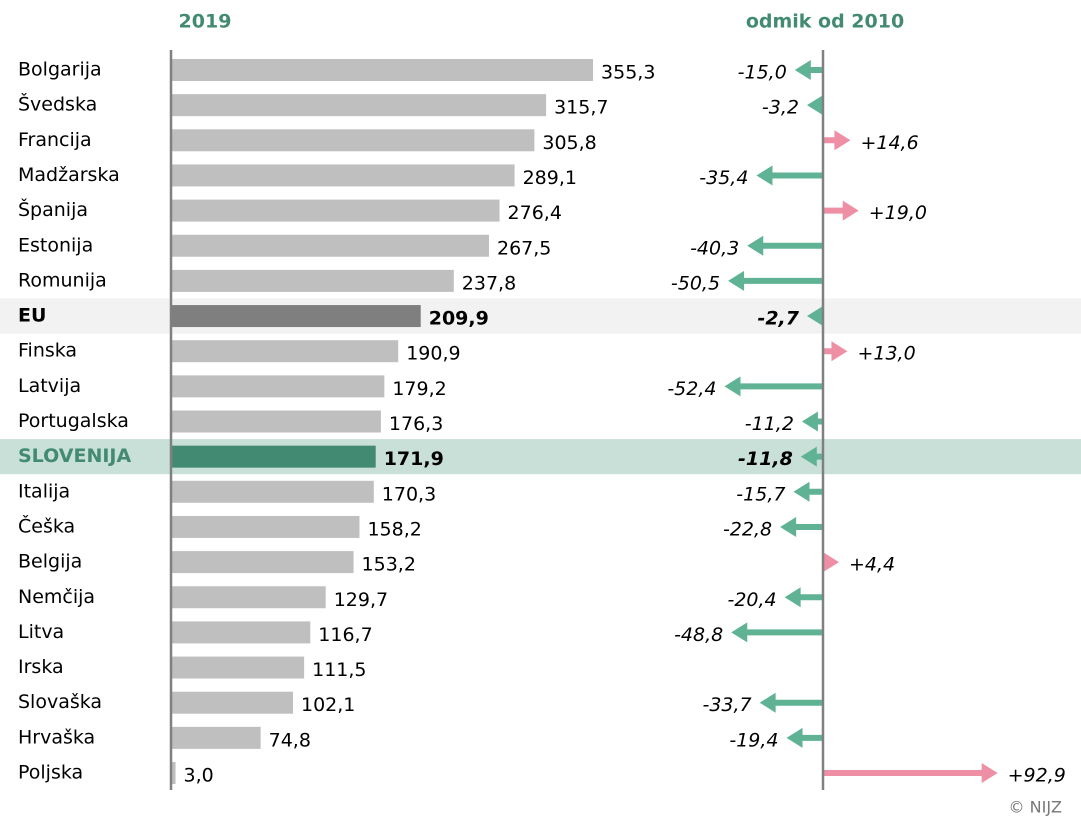 The image size is (1081, 823). I want to click on value-label: 176,3, so click(416, 424).